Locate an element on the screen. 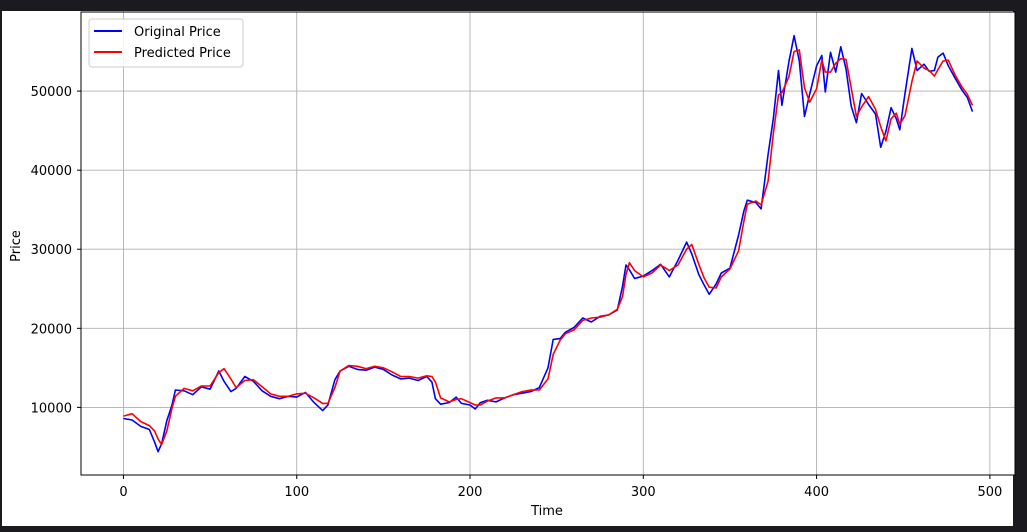 This screenshot has width=1027, height=532. x-tick-label: 300 is located at coordinates (643, 492).